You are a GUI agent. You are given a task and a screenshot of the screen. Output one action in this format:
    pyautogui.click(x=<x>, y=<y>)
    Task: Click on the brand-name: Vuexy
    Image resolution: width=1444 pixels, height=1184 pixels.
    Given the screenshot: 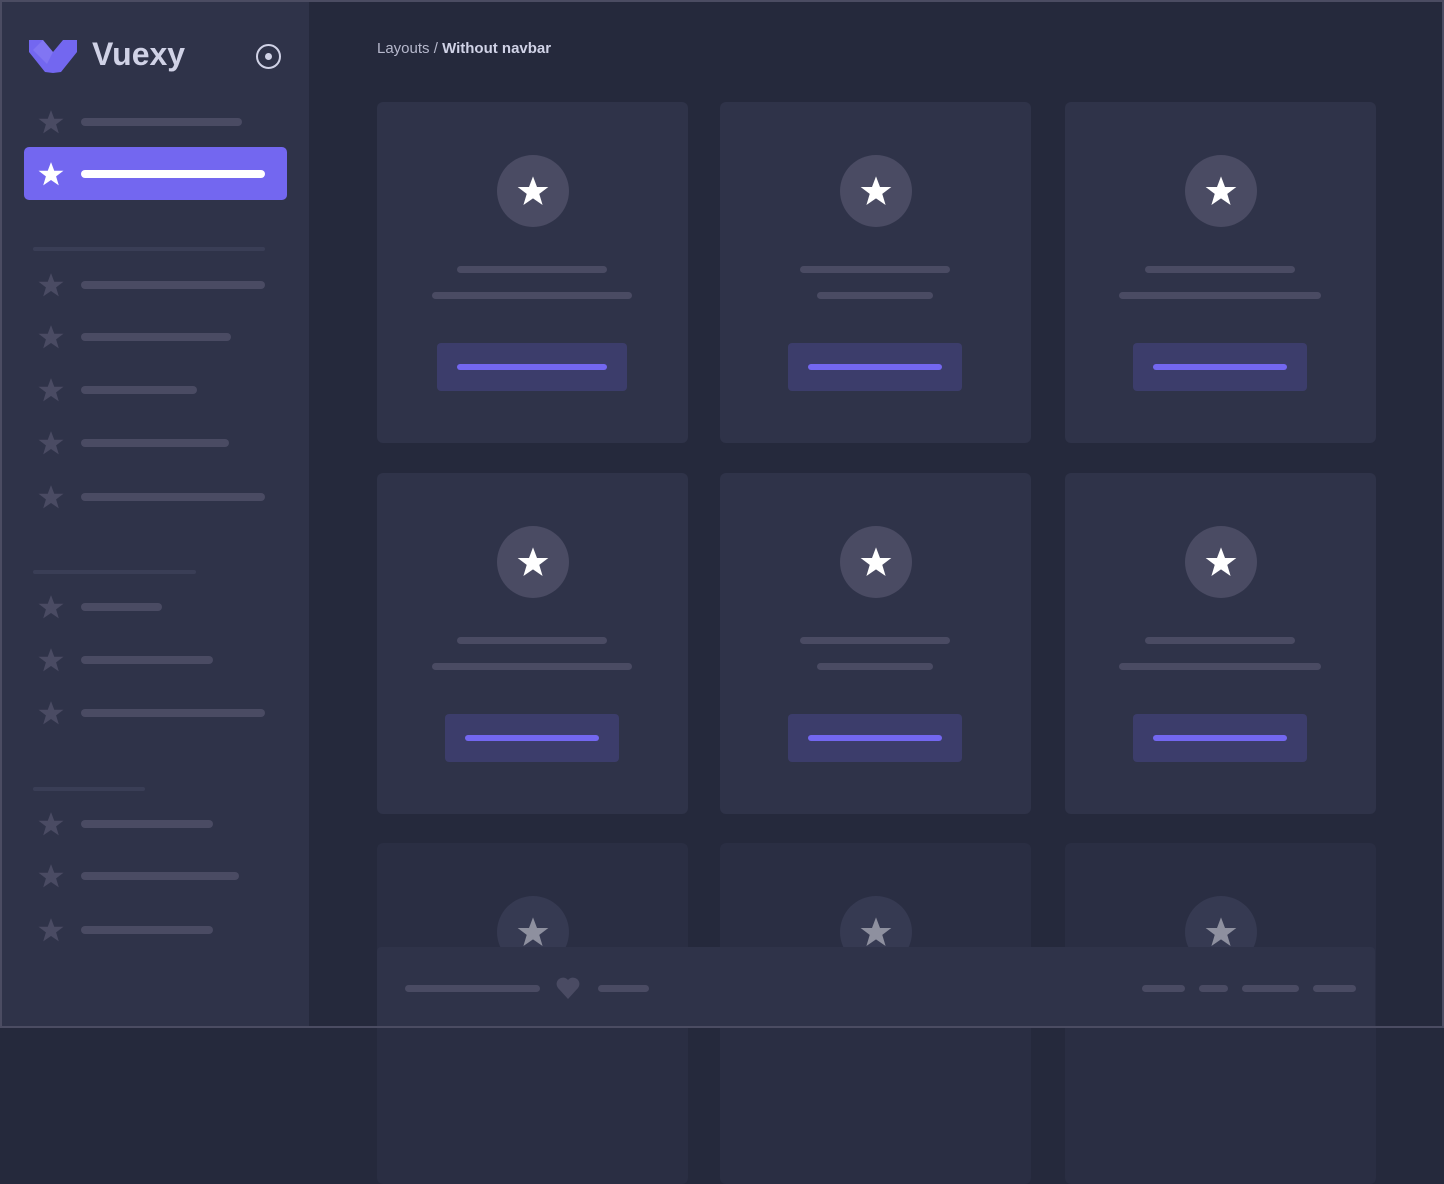 What is the action you would take?
    pyautogui.click(x=139, y=54)
    